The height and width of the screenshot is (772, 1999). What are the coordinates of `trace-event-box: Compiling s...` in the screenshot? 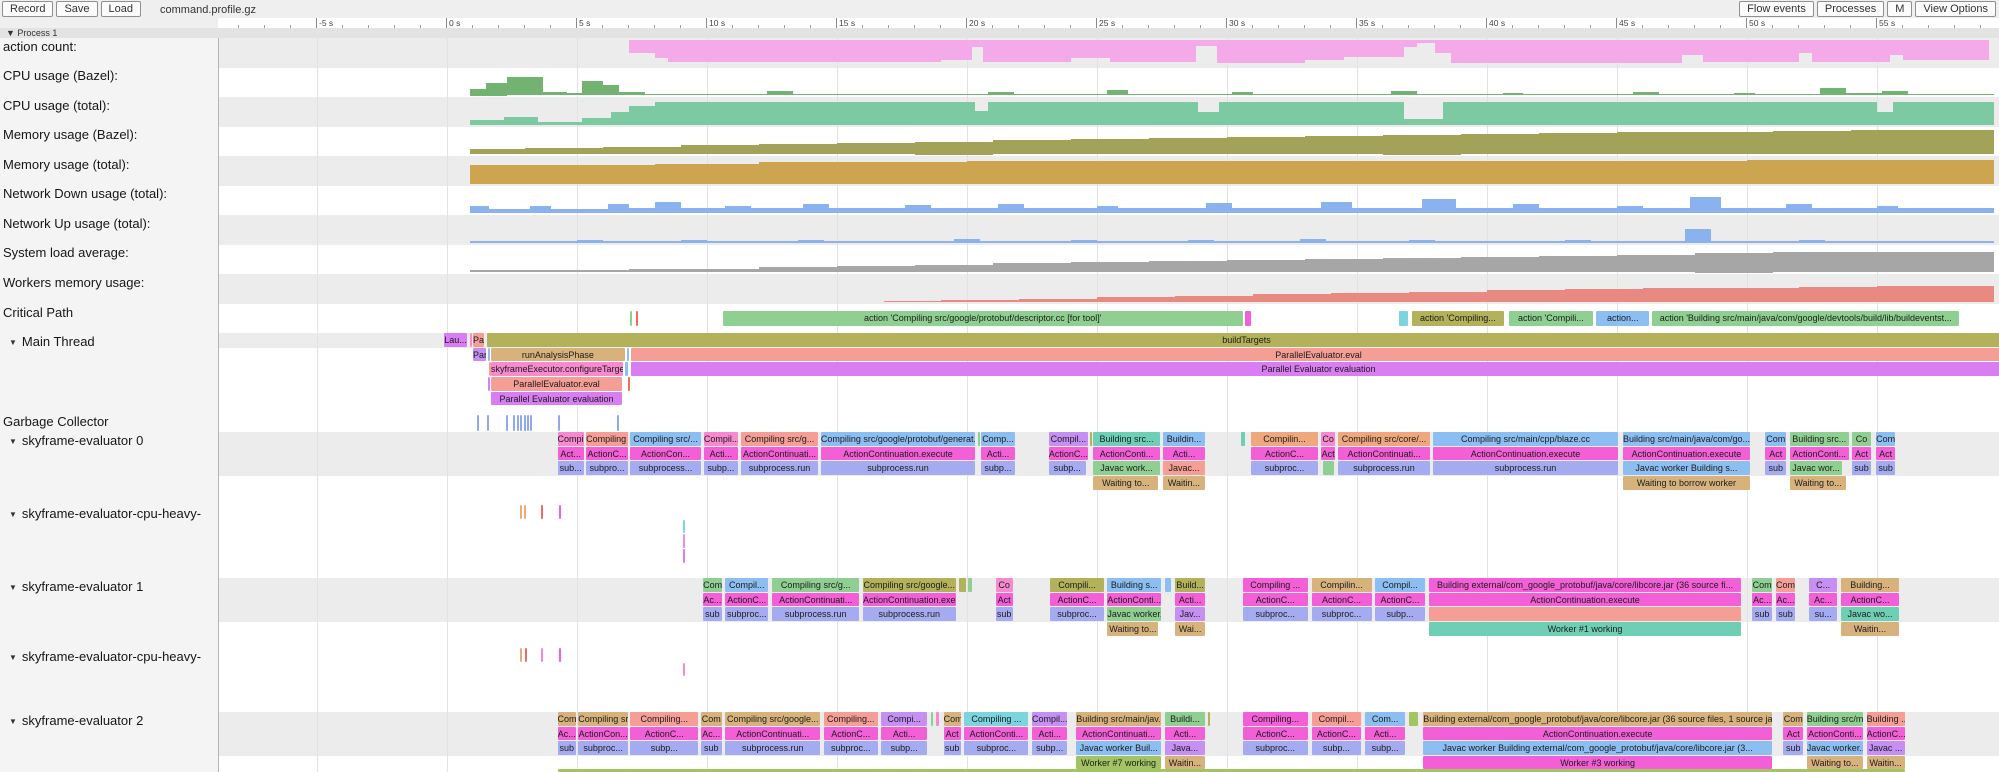 It's located at (607, 439).